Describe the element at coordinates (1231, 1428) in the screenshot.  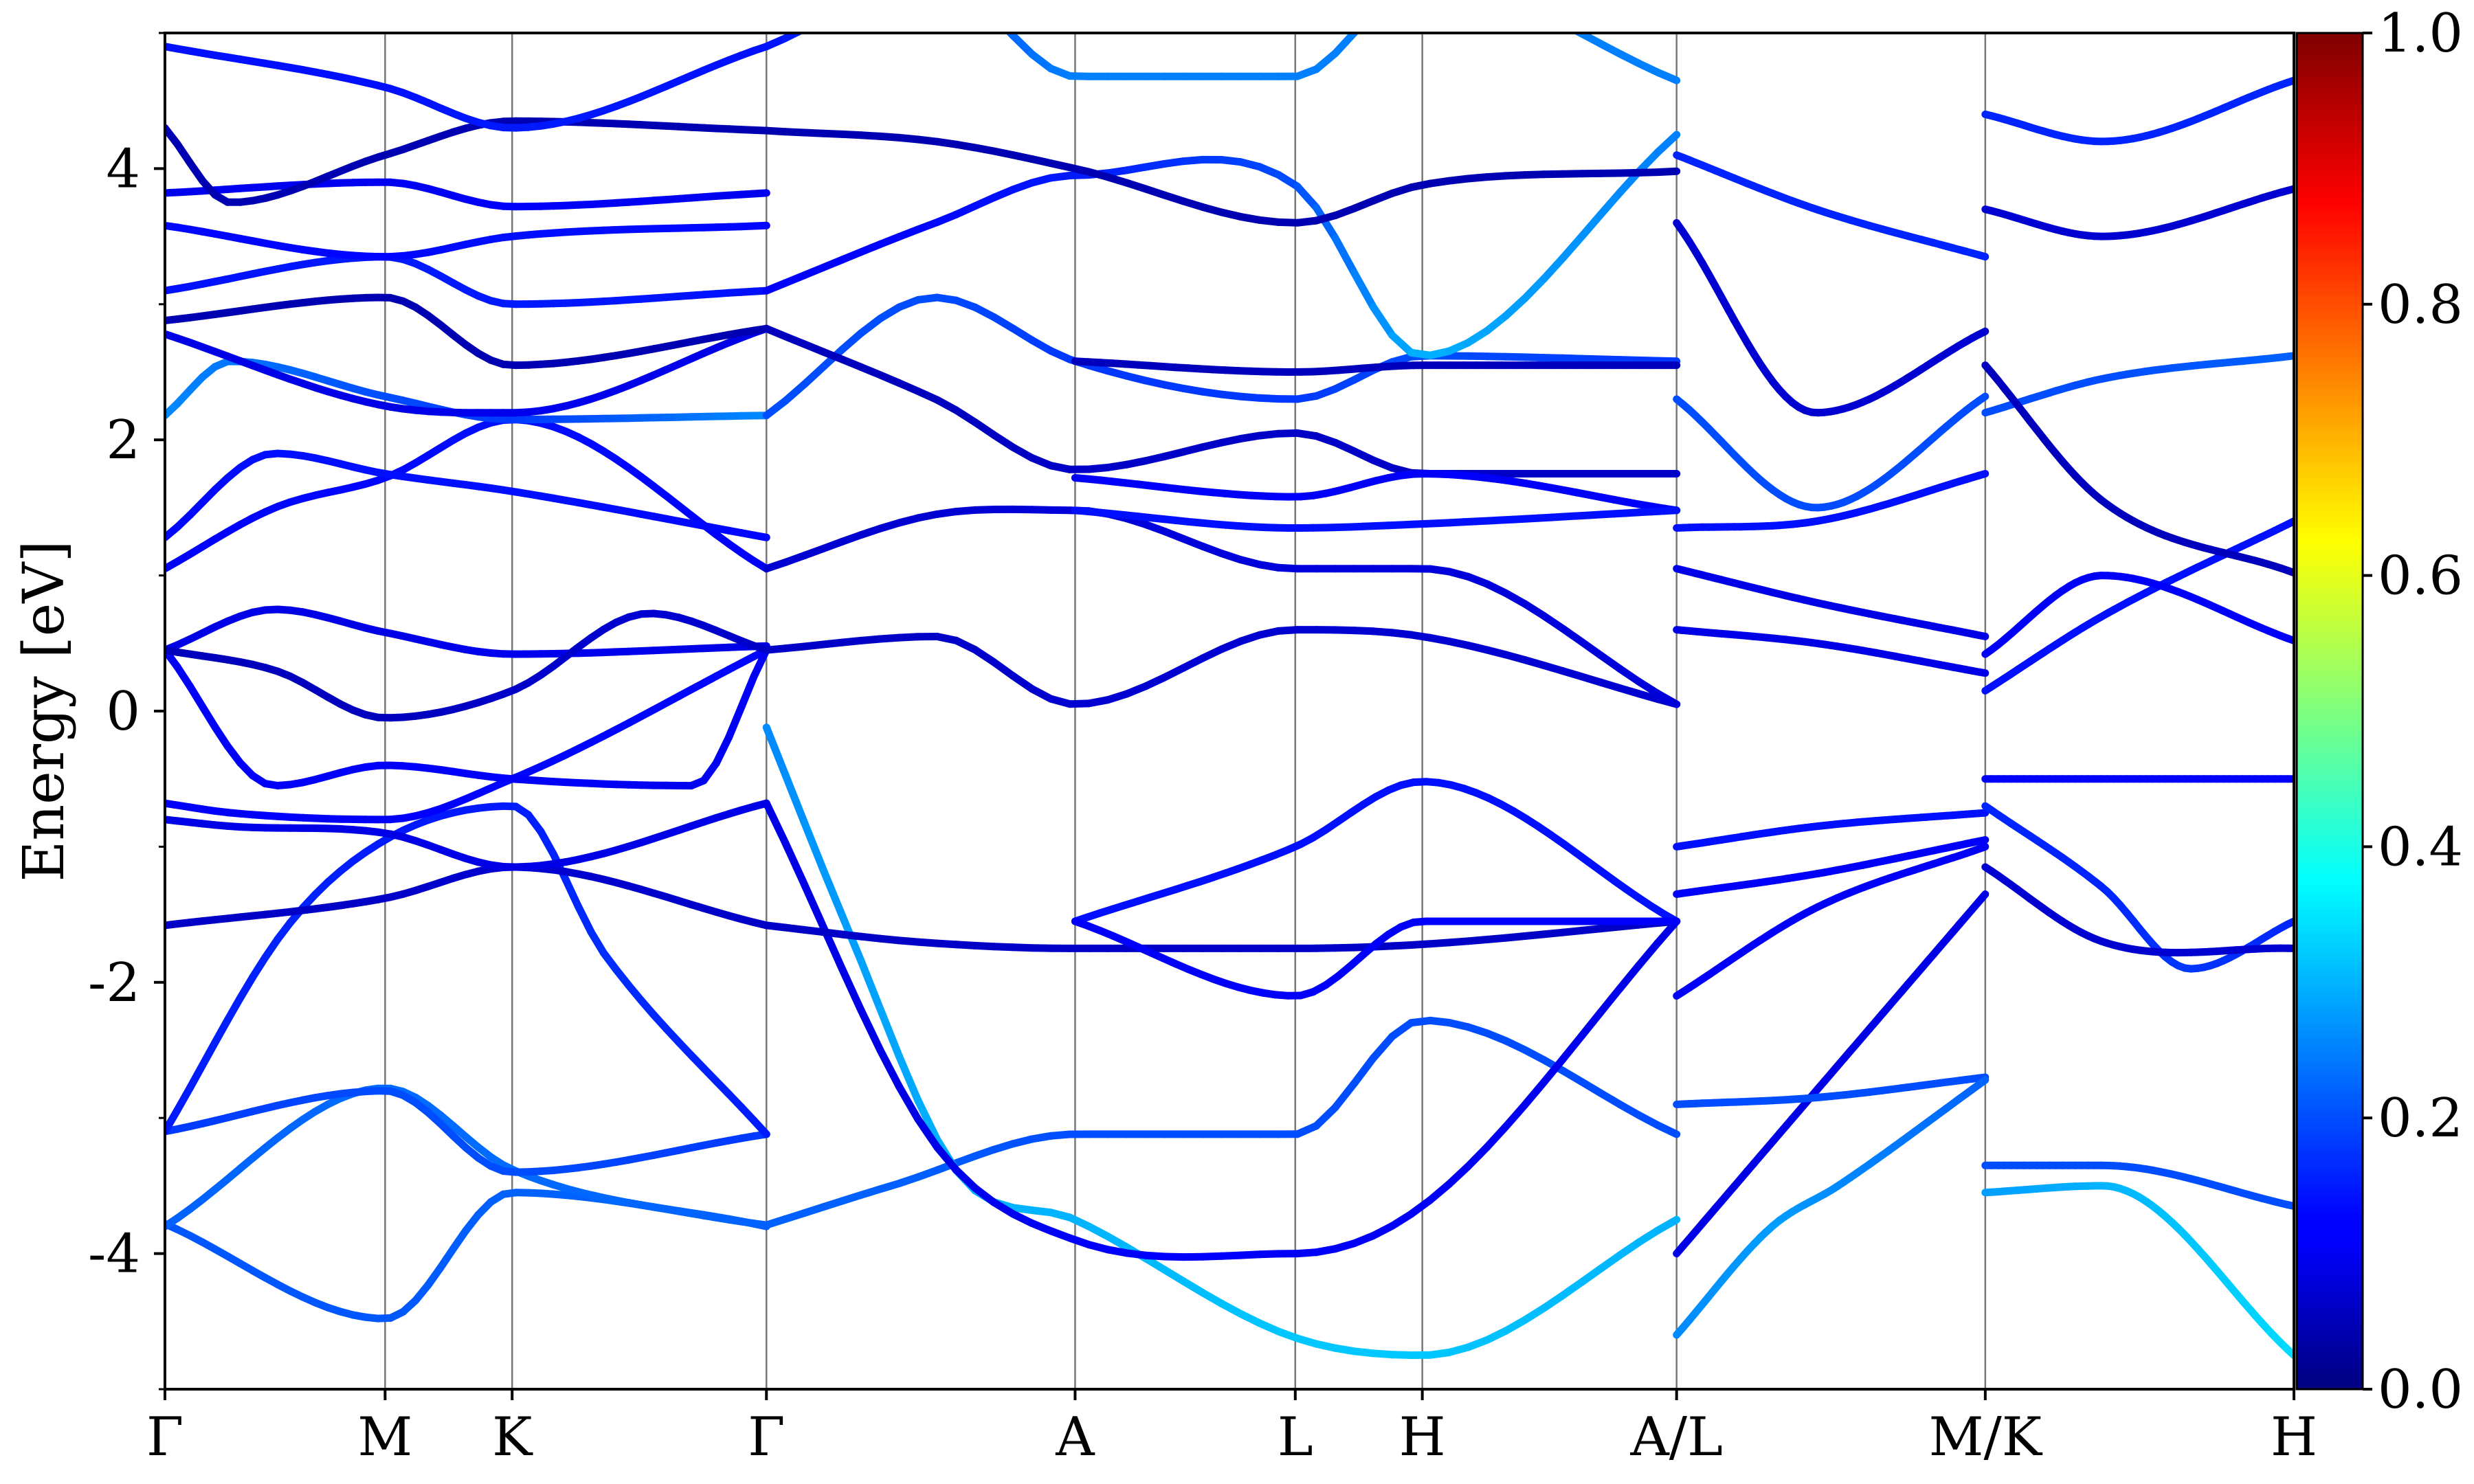
I see `x-axis-ticks: Γ M K Γ A L H A/L M/K H` at that location.